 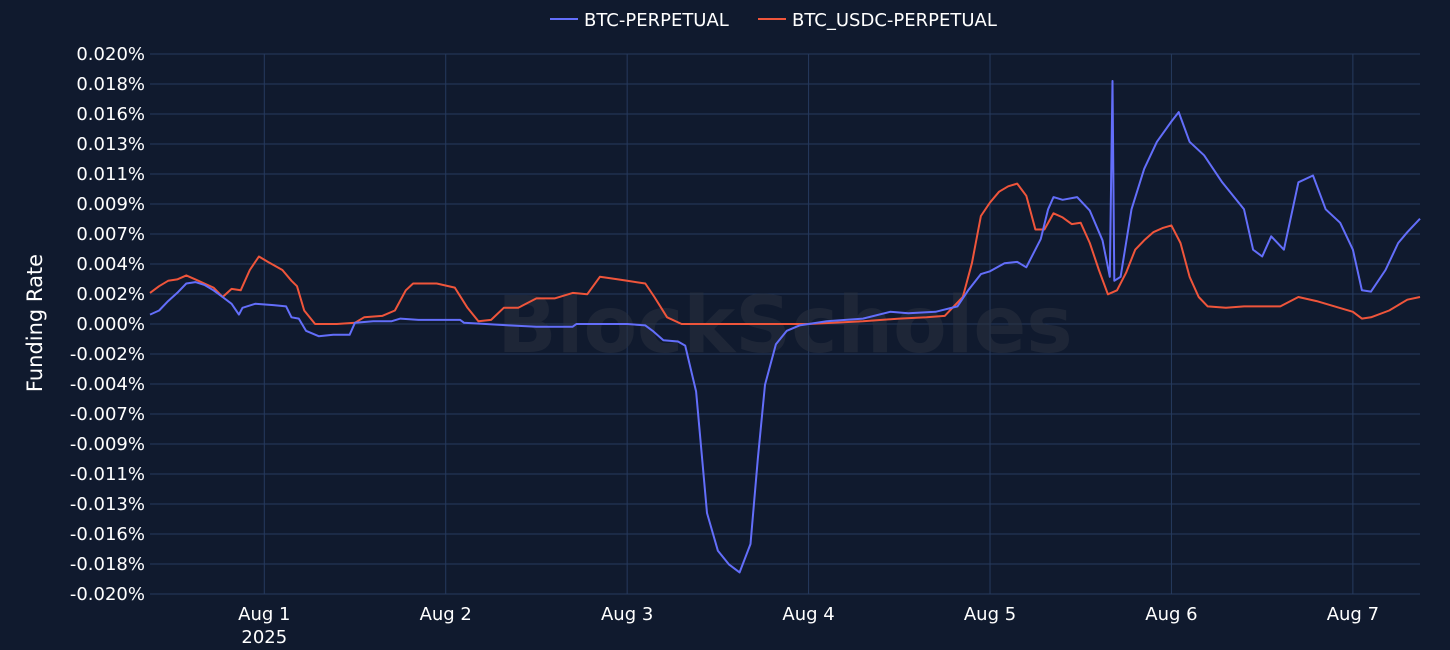 What do you see at coordinates (110, 114) in the screenshot?
I see `y-tick-label: 0.016%` at bounding box center [110, 114].